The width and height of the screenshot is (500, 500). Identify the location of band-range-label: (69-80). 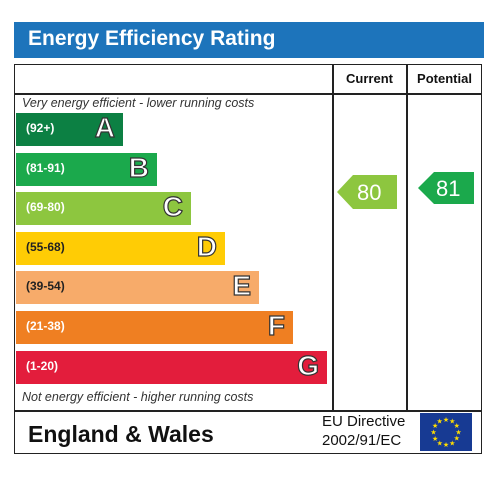
(45, 207).